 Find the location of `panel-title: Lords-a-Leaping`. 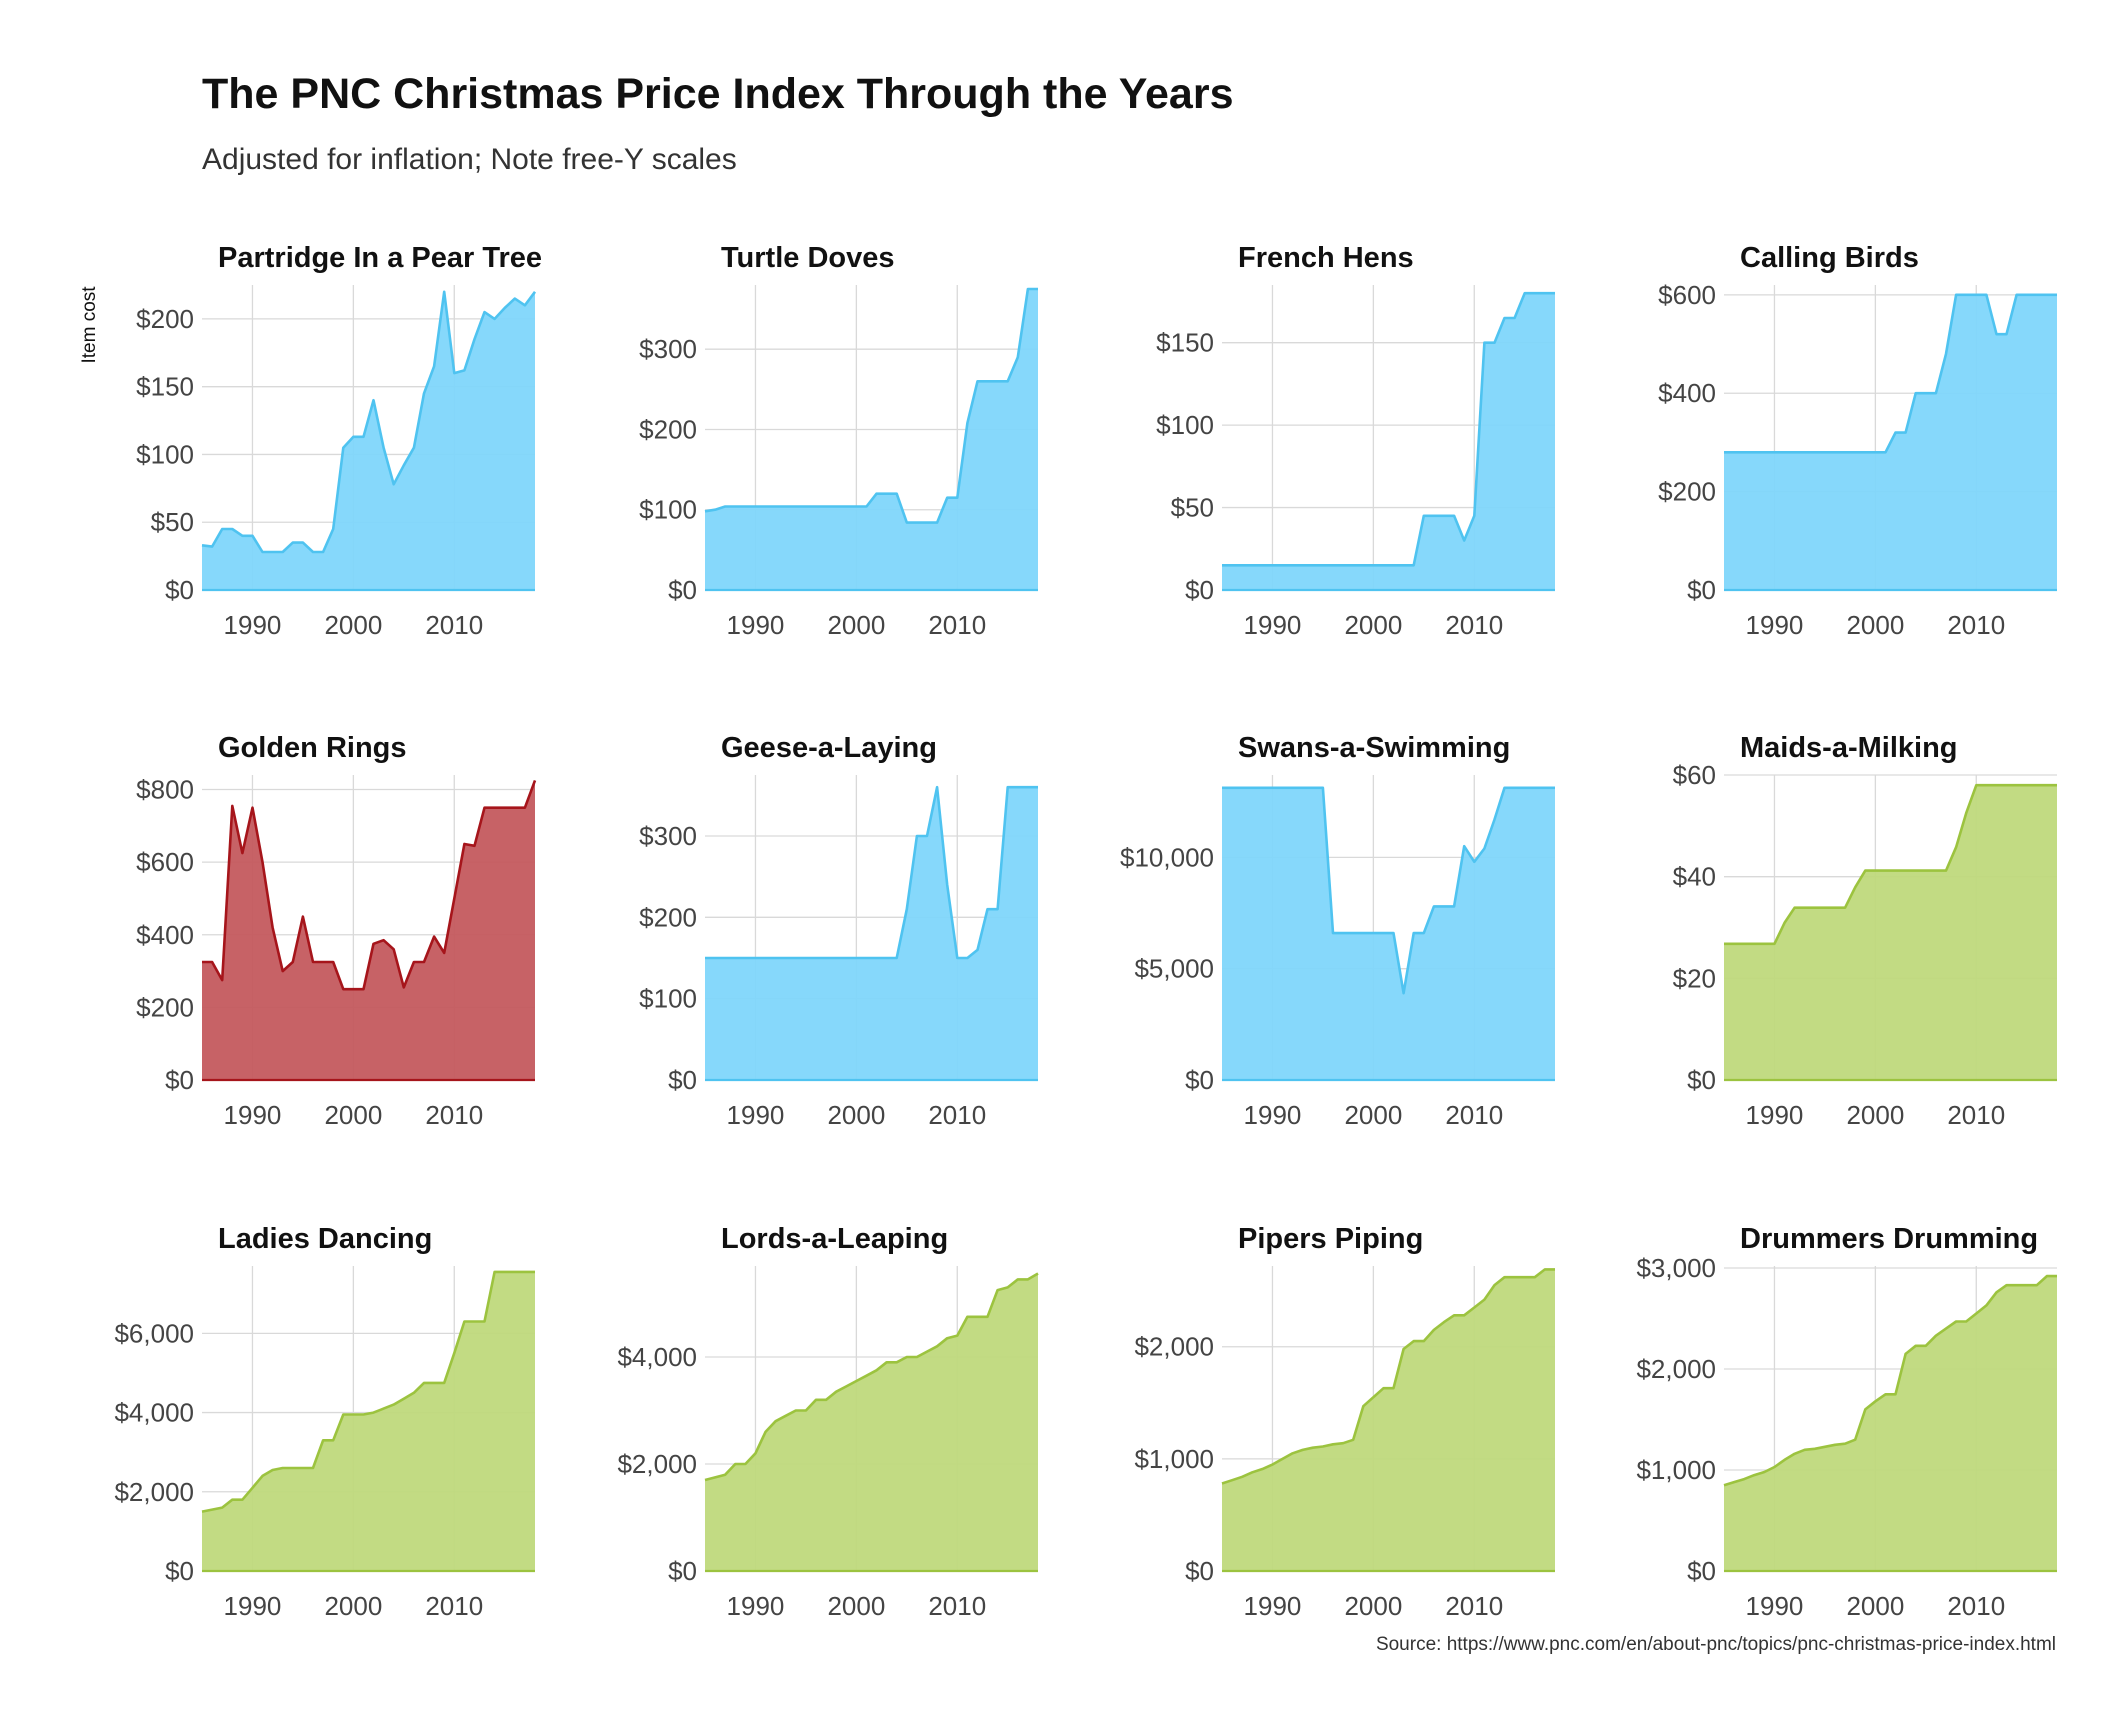

panel-title: Lords-a-Leaping is located at coordinates (834, 1239).